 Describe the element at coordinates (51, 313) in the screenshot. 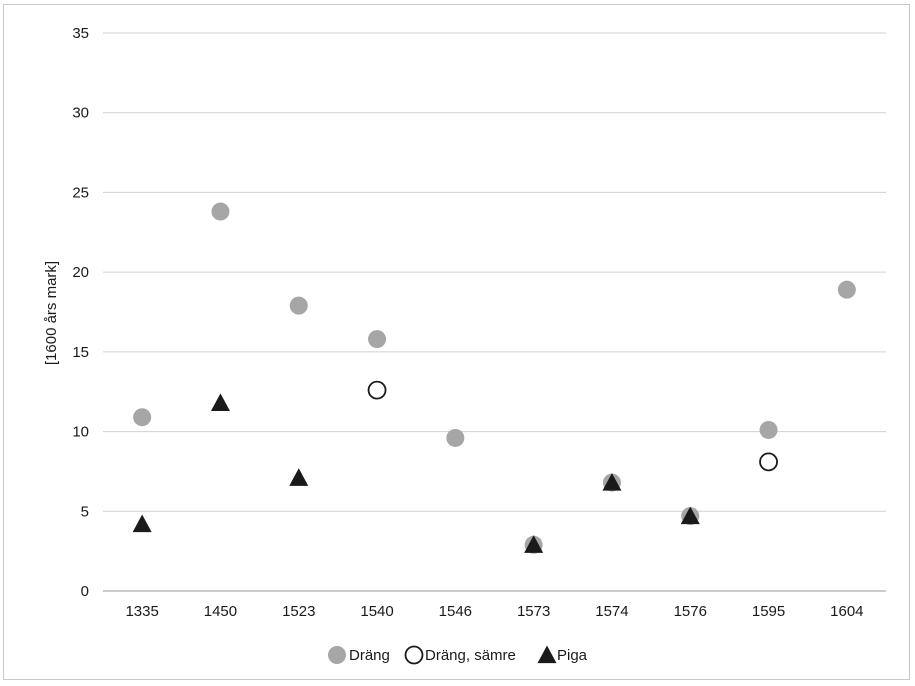

I see `y-axis-title: [1600 års mark]` at that location.